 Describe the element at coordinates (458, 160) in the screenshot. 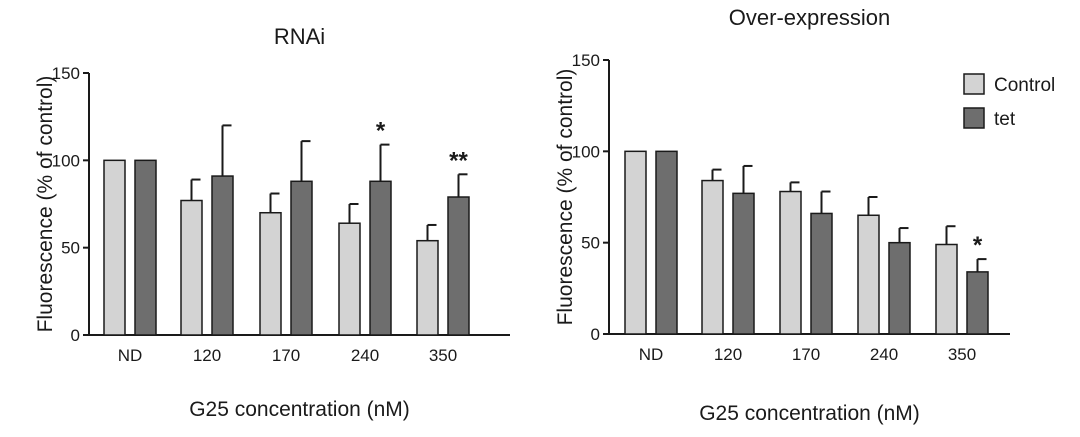

I see `significance-marker: **` at that location.